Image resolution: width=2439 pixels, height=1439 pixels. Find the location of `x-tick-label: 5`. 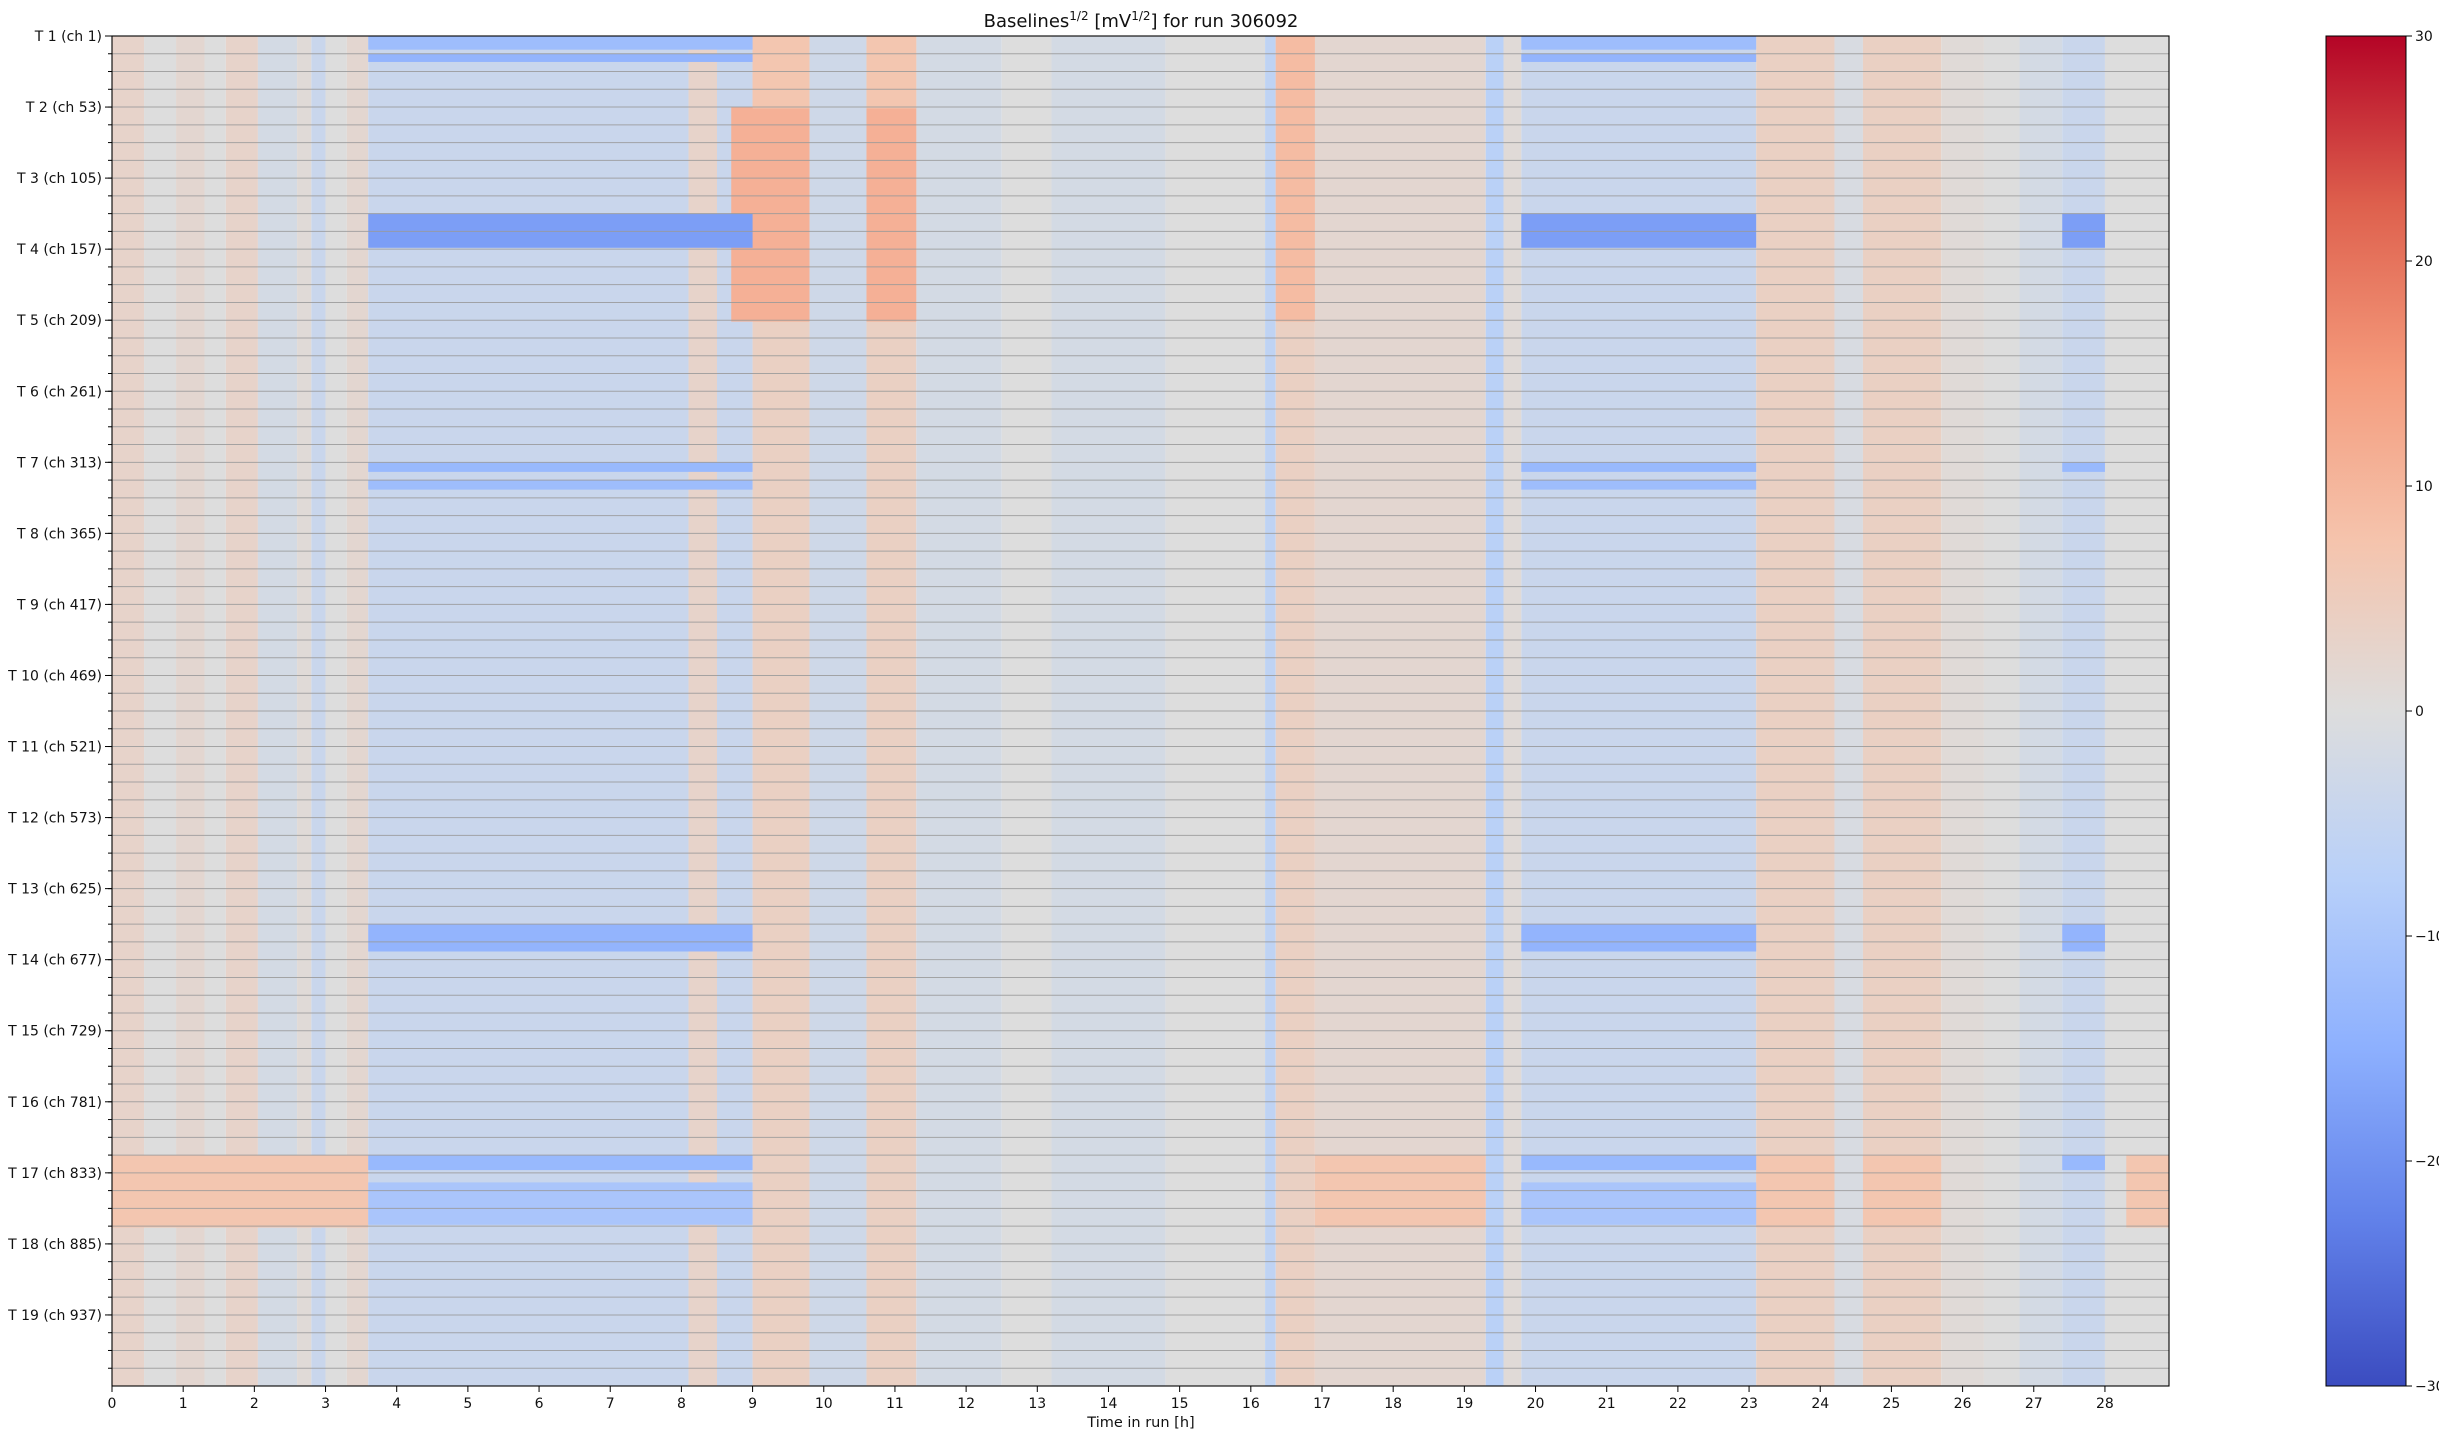

x-tick-label: 5 is located at coordinates (467, 1404).